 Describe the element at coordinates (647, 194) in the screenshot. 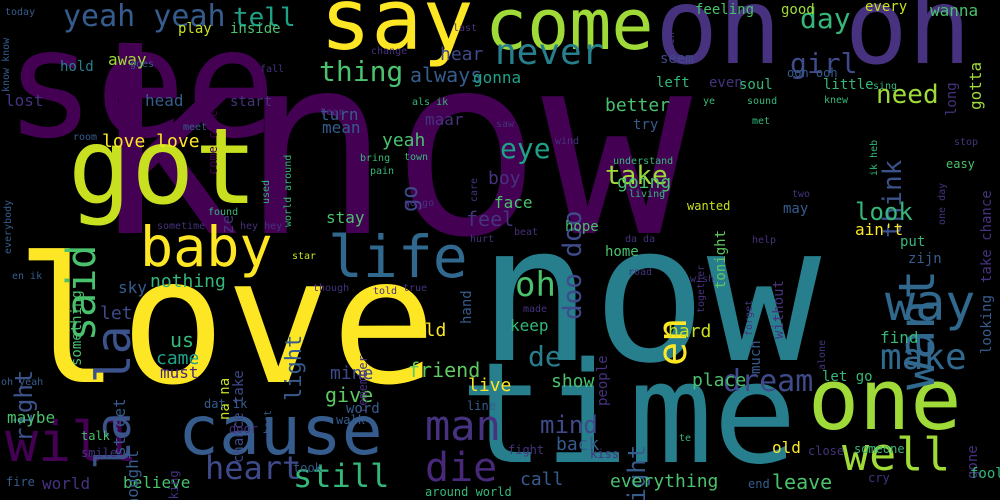

I see `word-living: living` at that location.